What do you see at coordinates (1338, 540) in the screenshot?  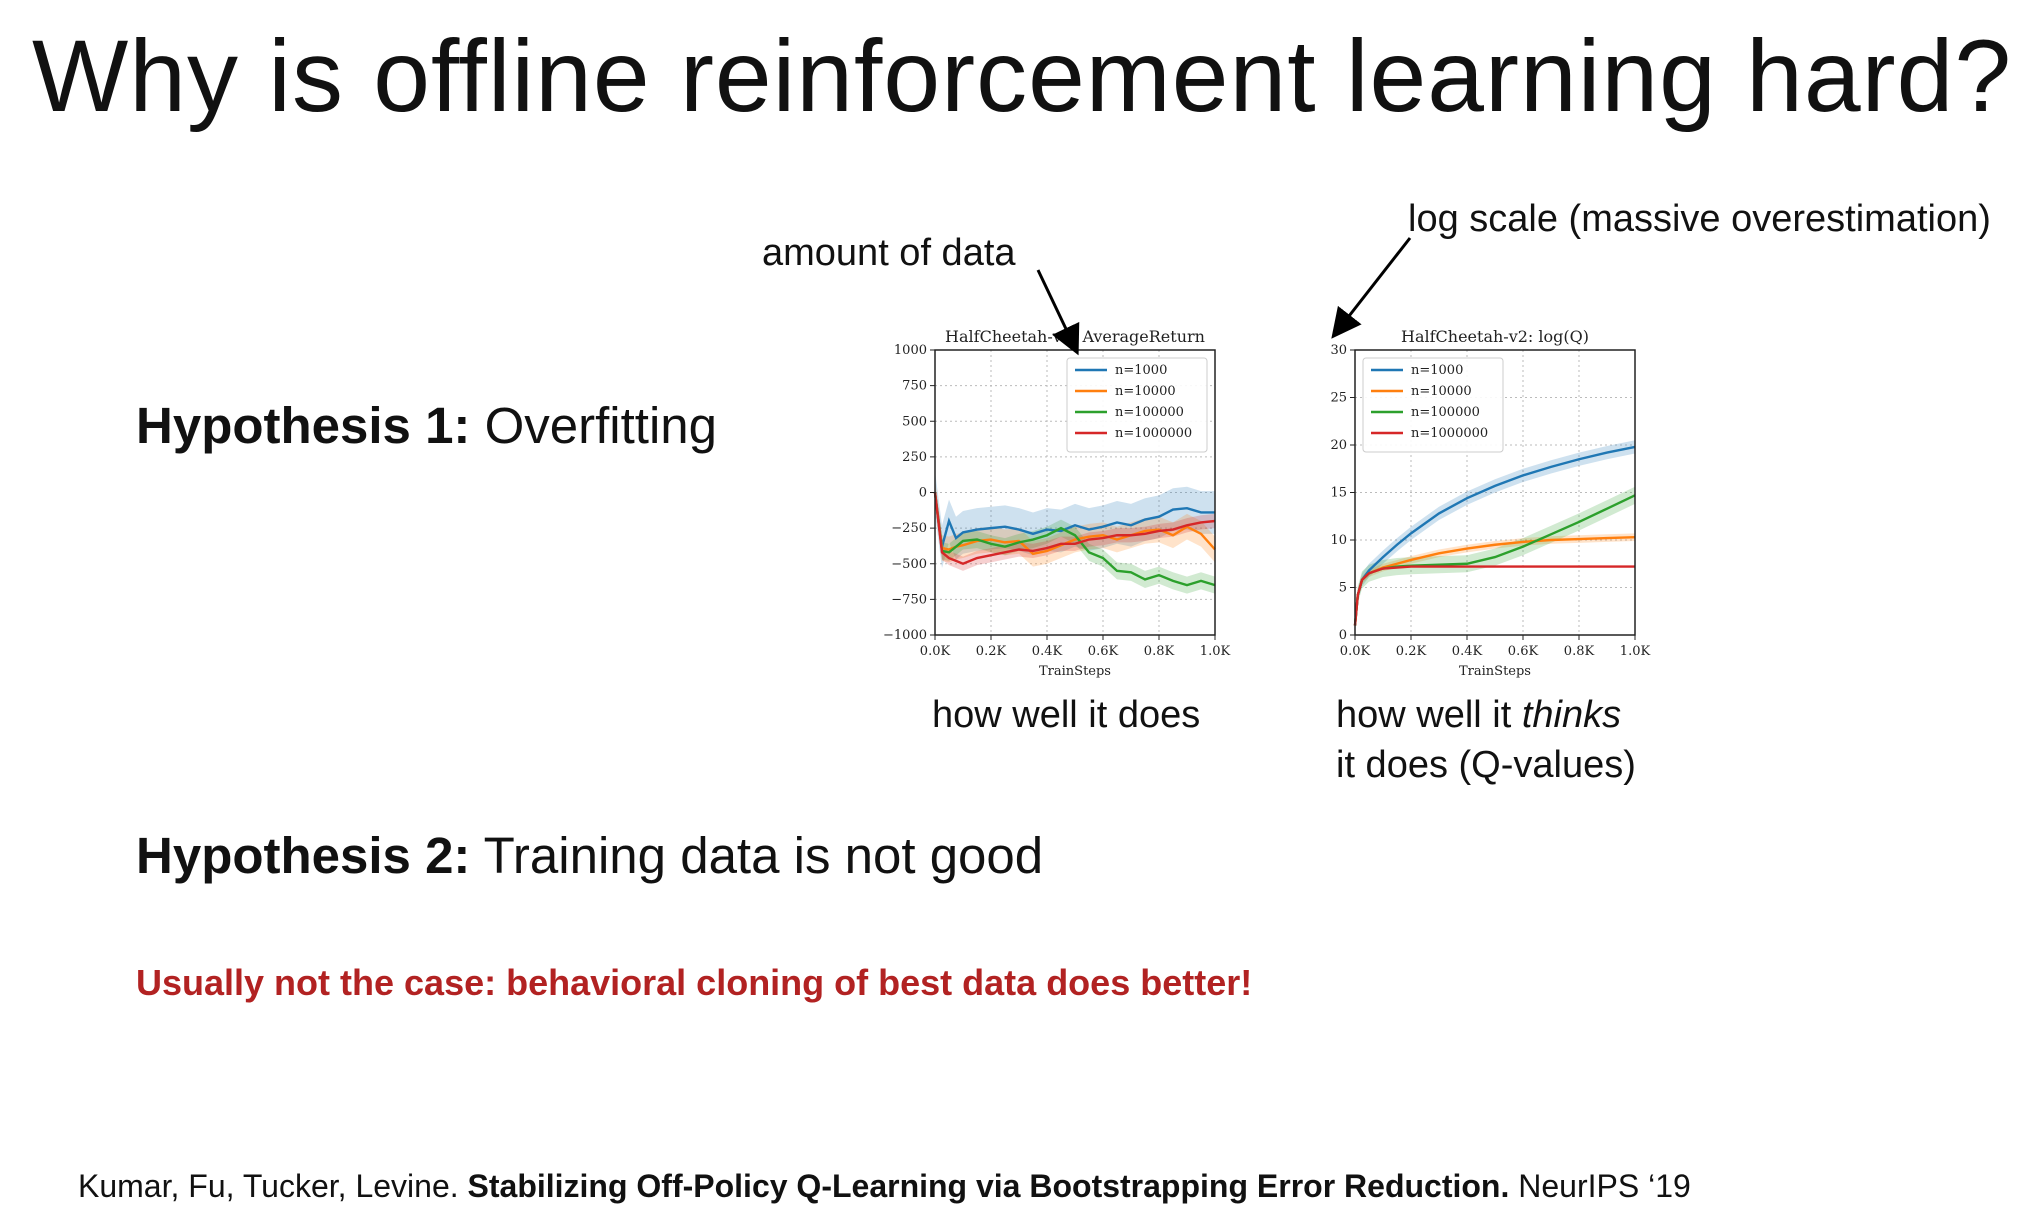 I see `y-tick-label: 10` at bounding box center [1338, 540].